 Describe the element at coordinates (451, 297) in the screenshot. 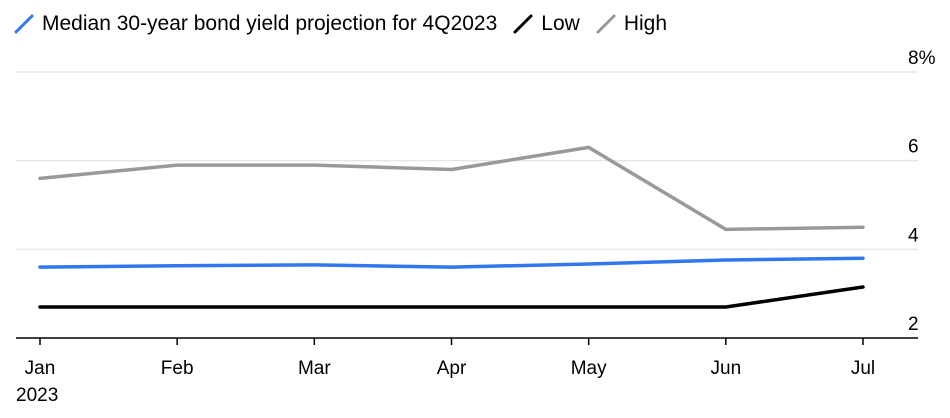

I see `series-line-low` at that location.